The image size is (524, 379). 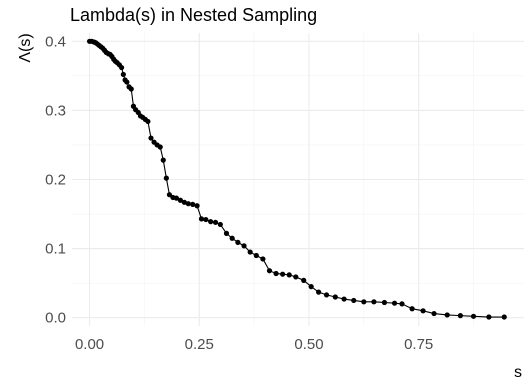 I want to click on x-tick-label: 0.50, so click(x=308, y=344).